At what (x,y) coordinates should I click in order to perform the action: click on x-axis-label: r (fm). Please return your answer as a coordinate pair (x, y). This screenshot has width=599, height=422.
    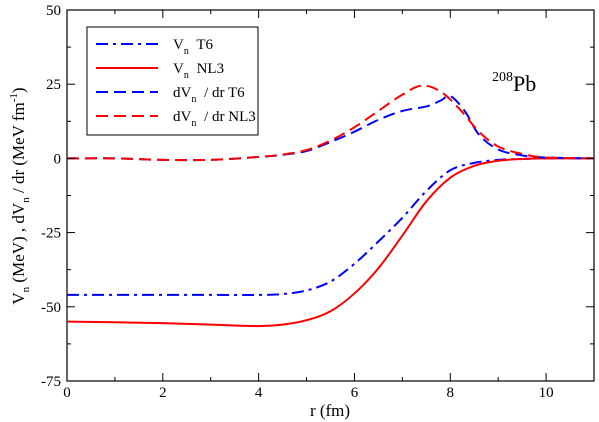
    Looking at the image, I should click on (330, 410).